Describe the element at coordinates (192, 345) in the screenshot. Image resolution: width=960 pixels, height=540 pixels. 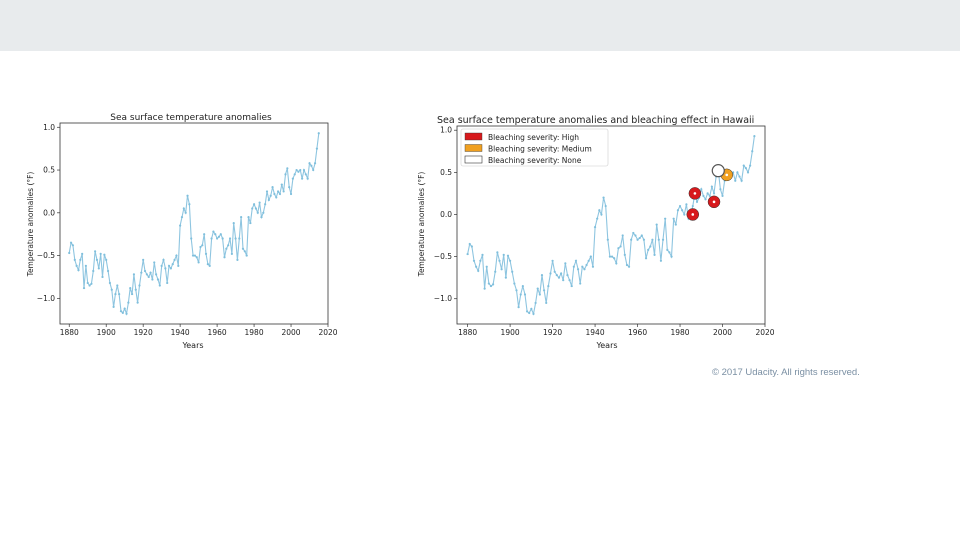
I see `chart-left-xlabel: Years` at that location.